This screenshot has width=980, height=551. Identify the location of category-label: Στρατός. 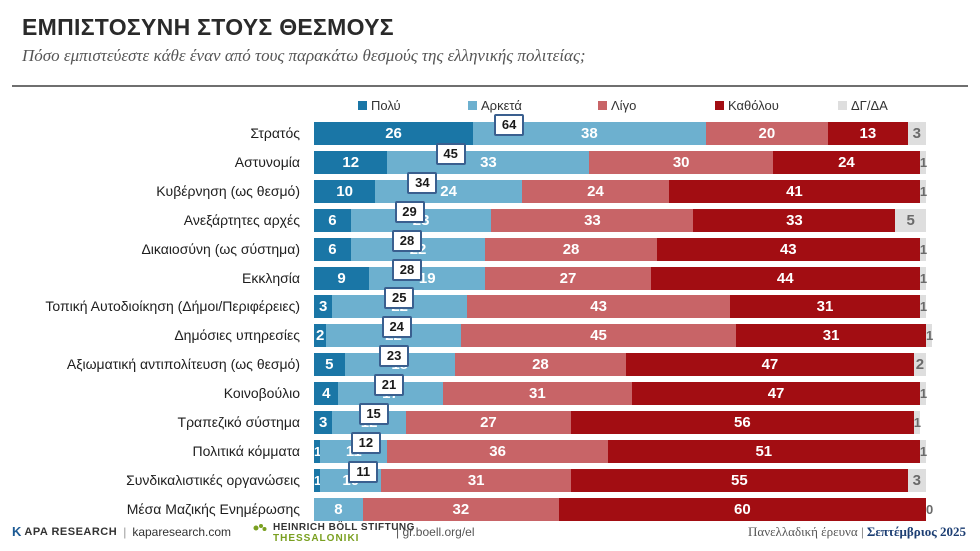
(275, 133).